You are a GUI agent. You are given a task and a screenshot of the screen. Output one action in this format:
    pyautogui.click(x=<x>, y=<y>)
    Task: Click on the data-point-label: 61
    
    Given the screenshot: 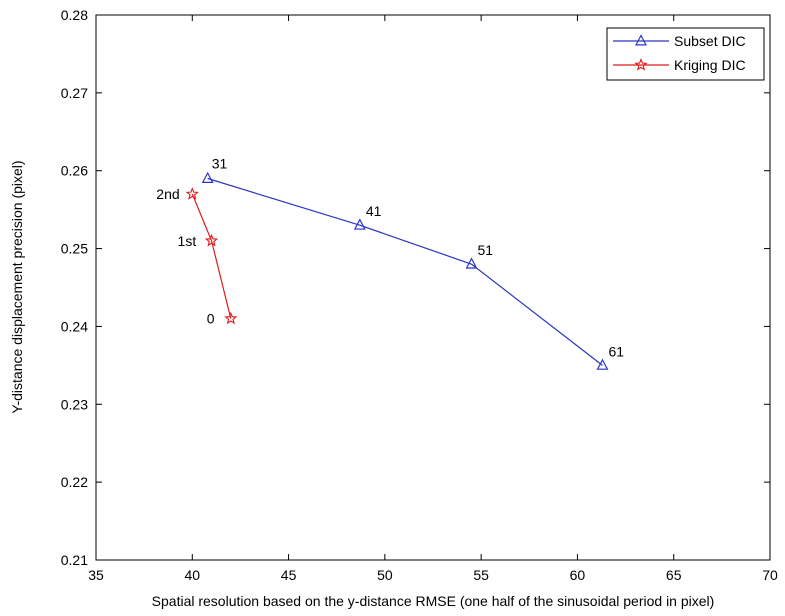 What is the action you would take?
    pyautogui.click(x=616, y=351)
    